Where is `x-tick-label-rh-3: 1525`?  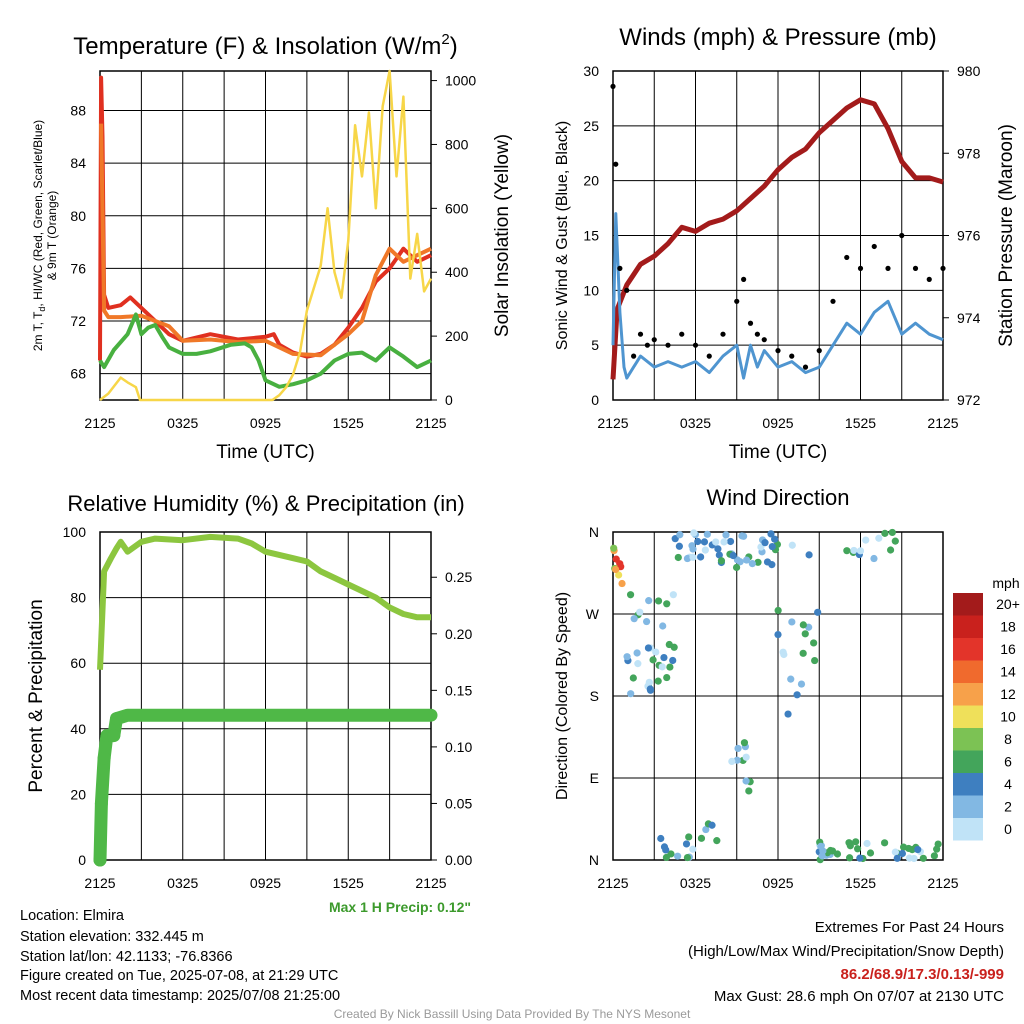
x-tick-label-rh-3: 1525 is located at coordinates (348, 883).